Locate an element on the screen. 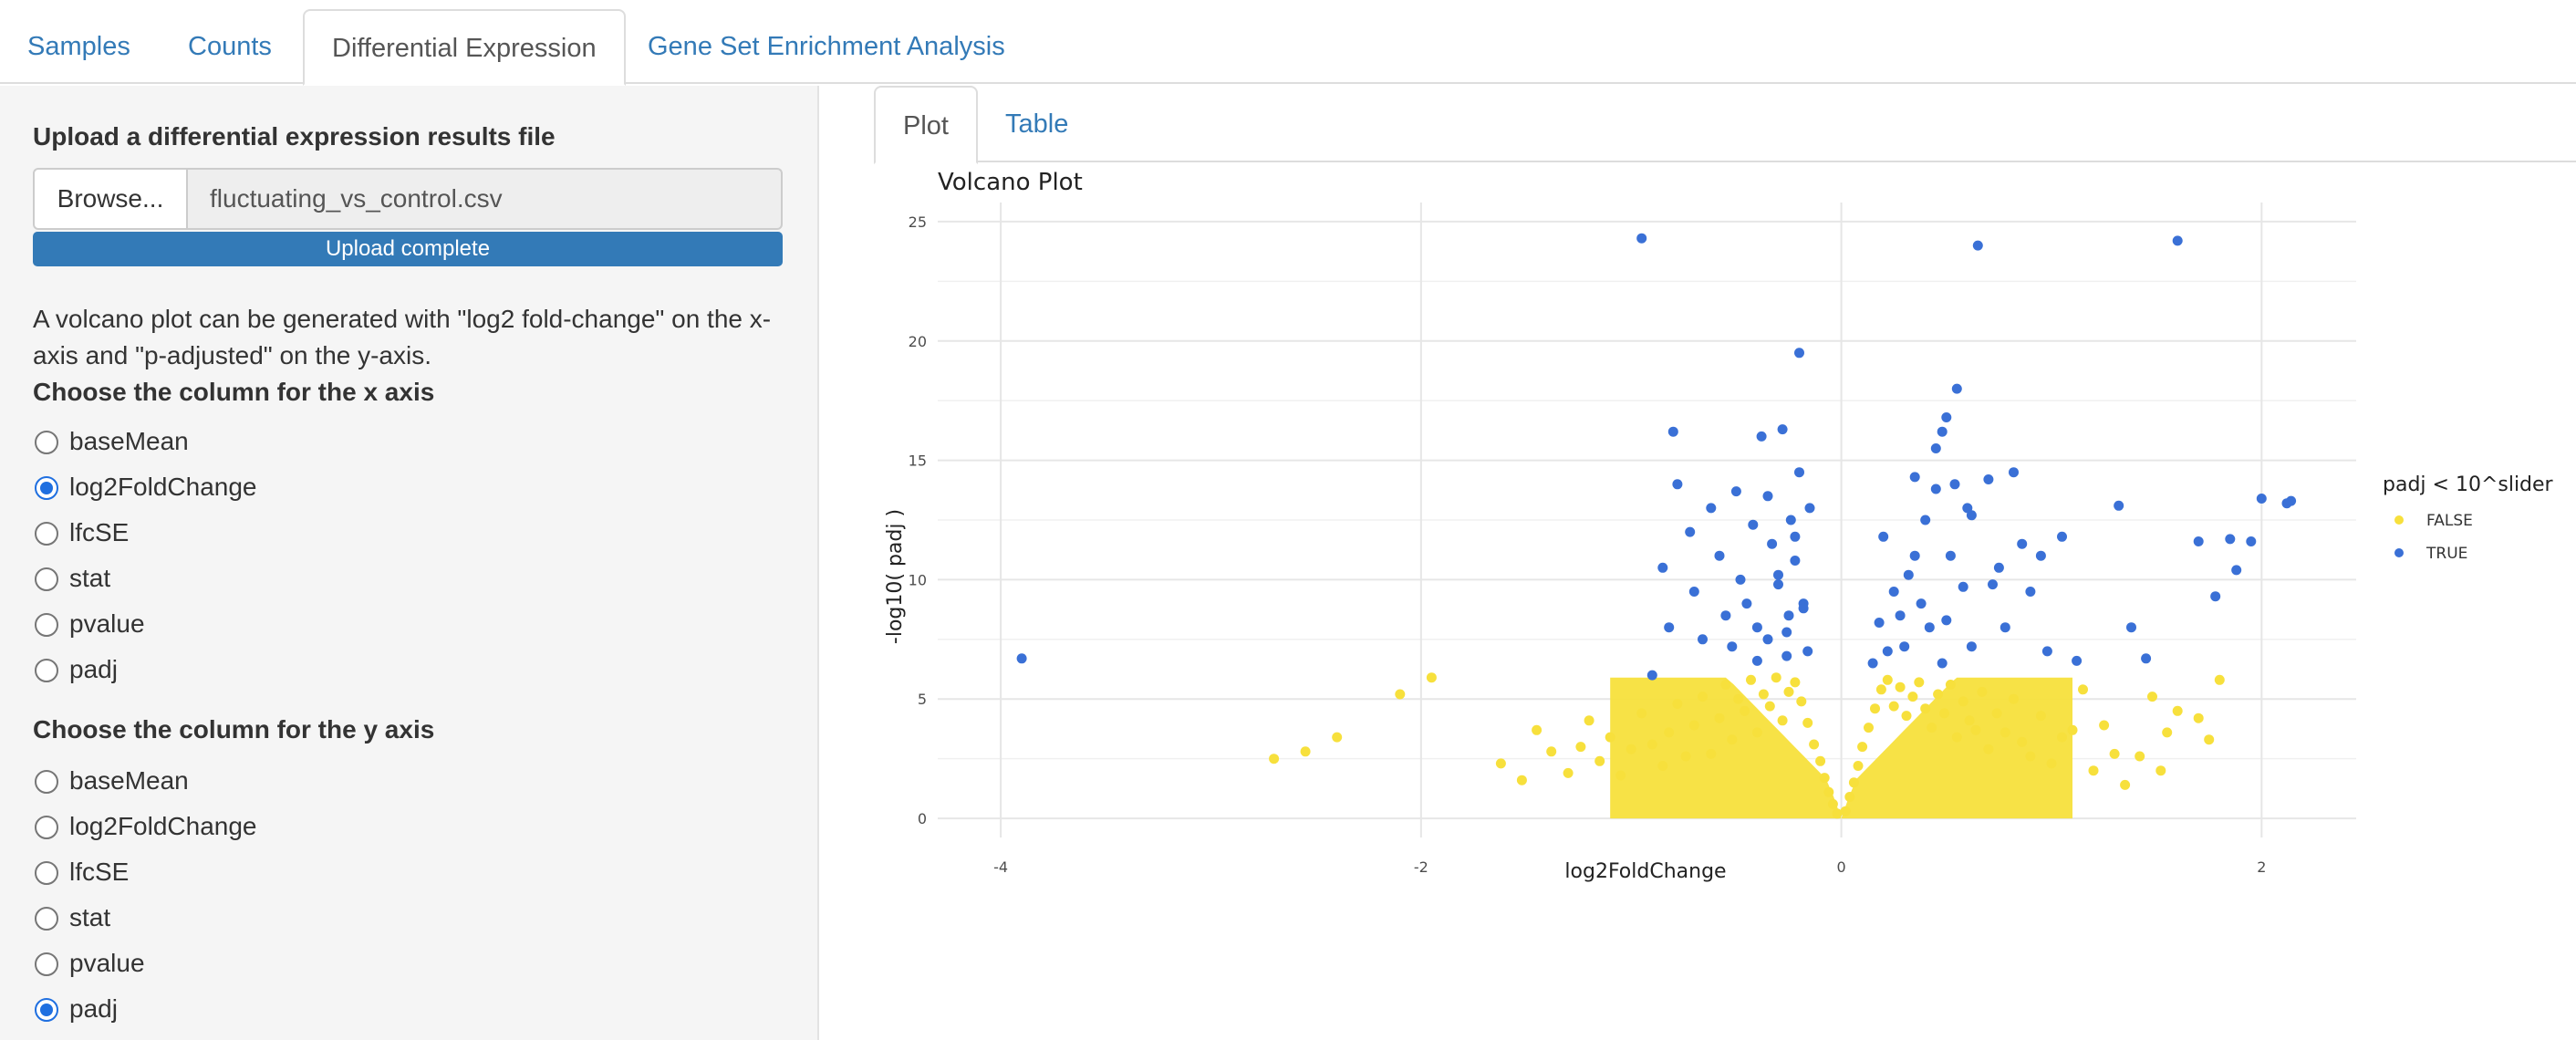  legend-true-marker is located at coordinates (2399, 552).